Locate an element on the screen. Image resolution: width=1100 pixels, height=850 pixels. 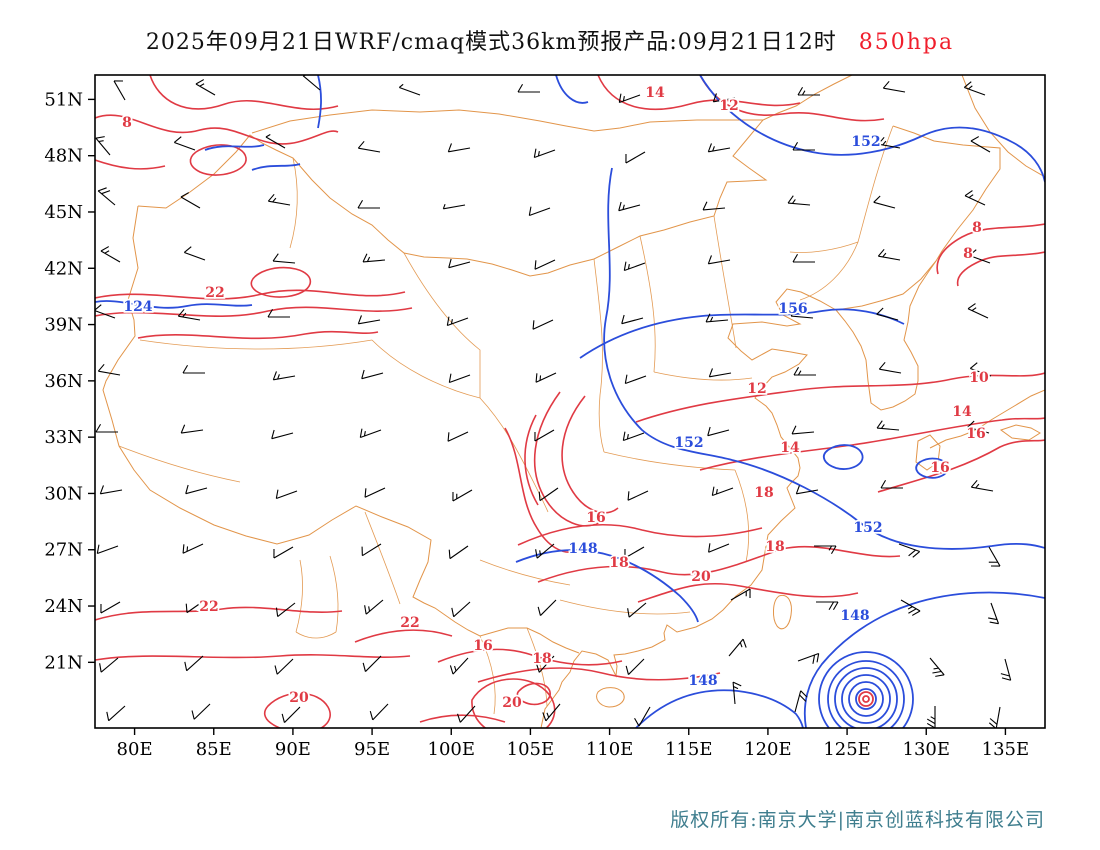
x-axis-label: 80E is located at coordinates (135, 749).